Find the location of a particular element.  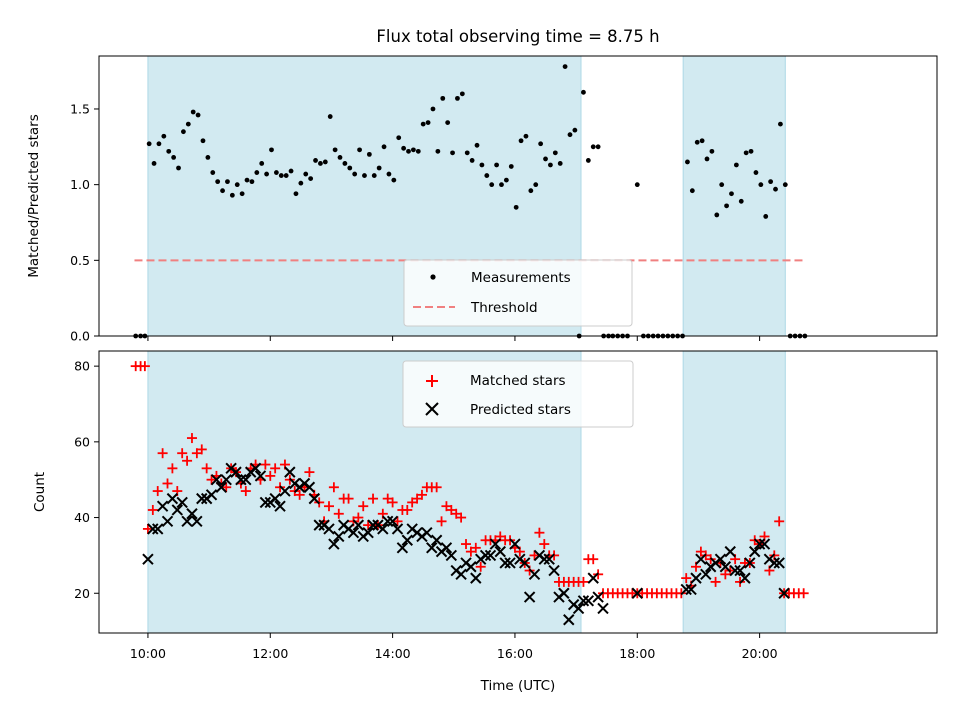

top-legend-box is located at coordinates (518, 293).